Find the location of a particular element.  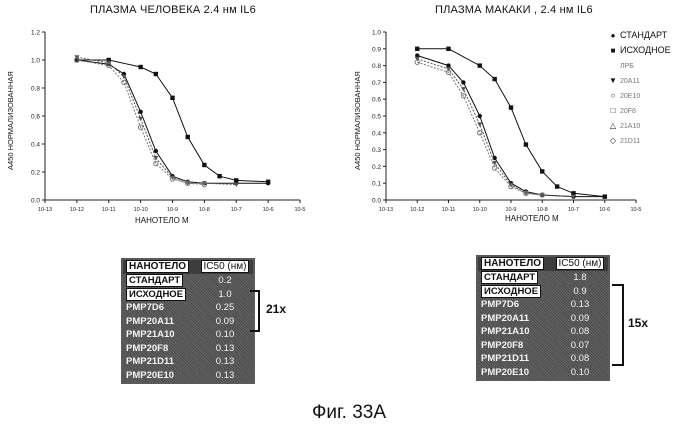

table-row: PMP21D110.08 is located at coordinates (543, 359).